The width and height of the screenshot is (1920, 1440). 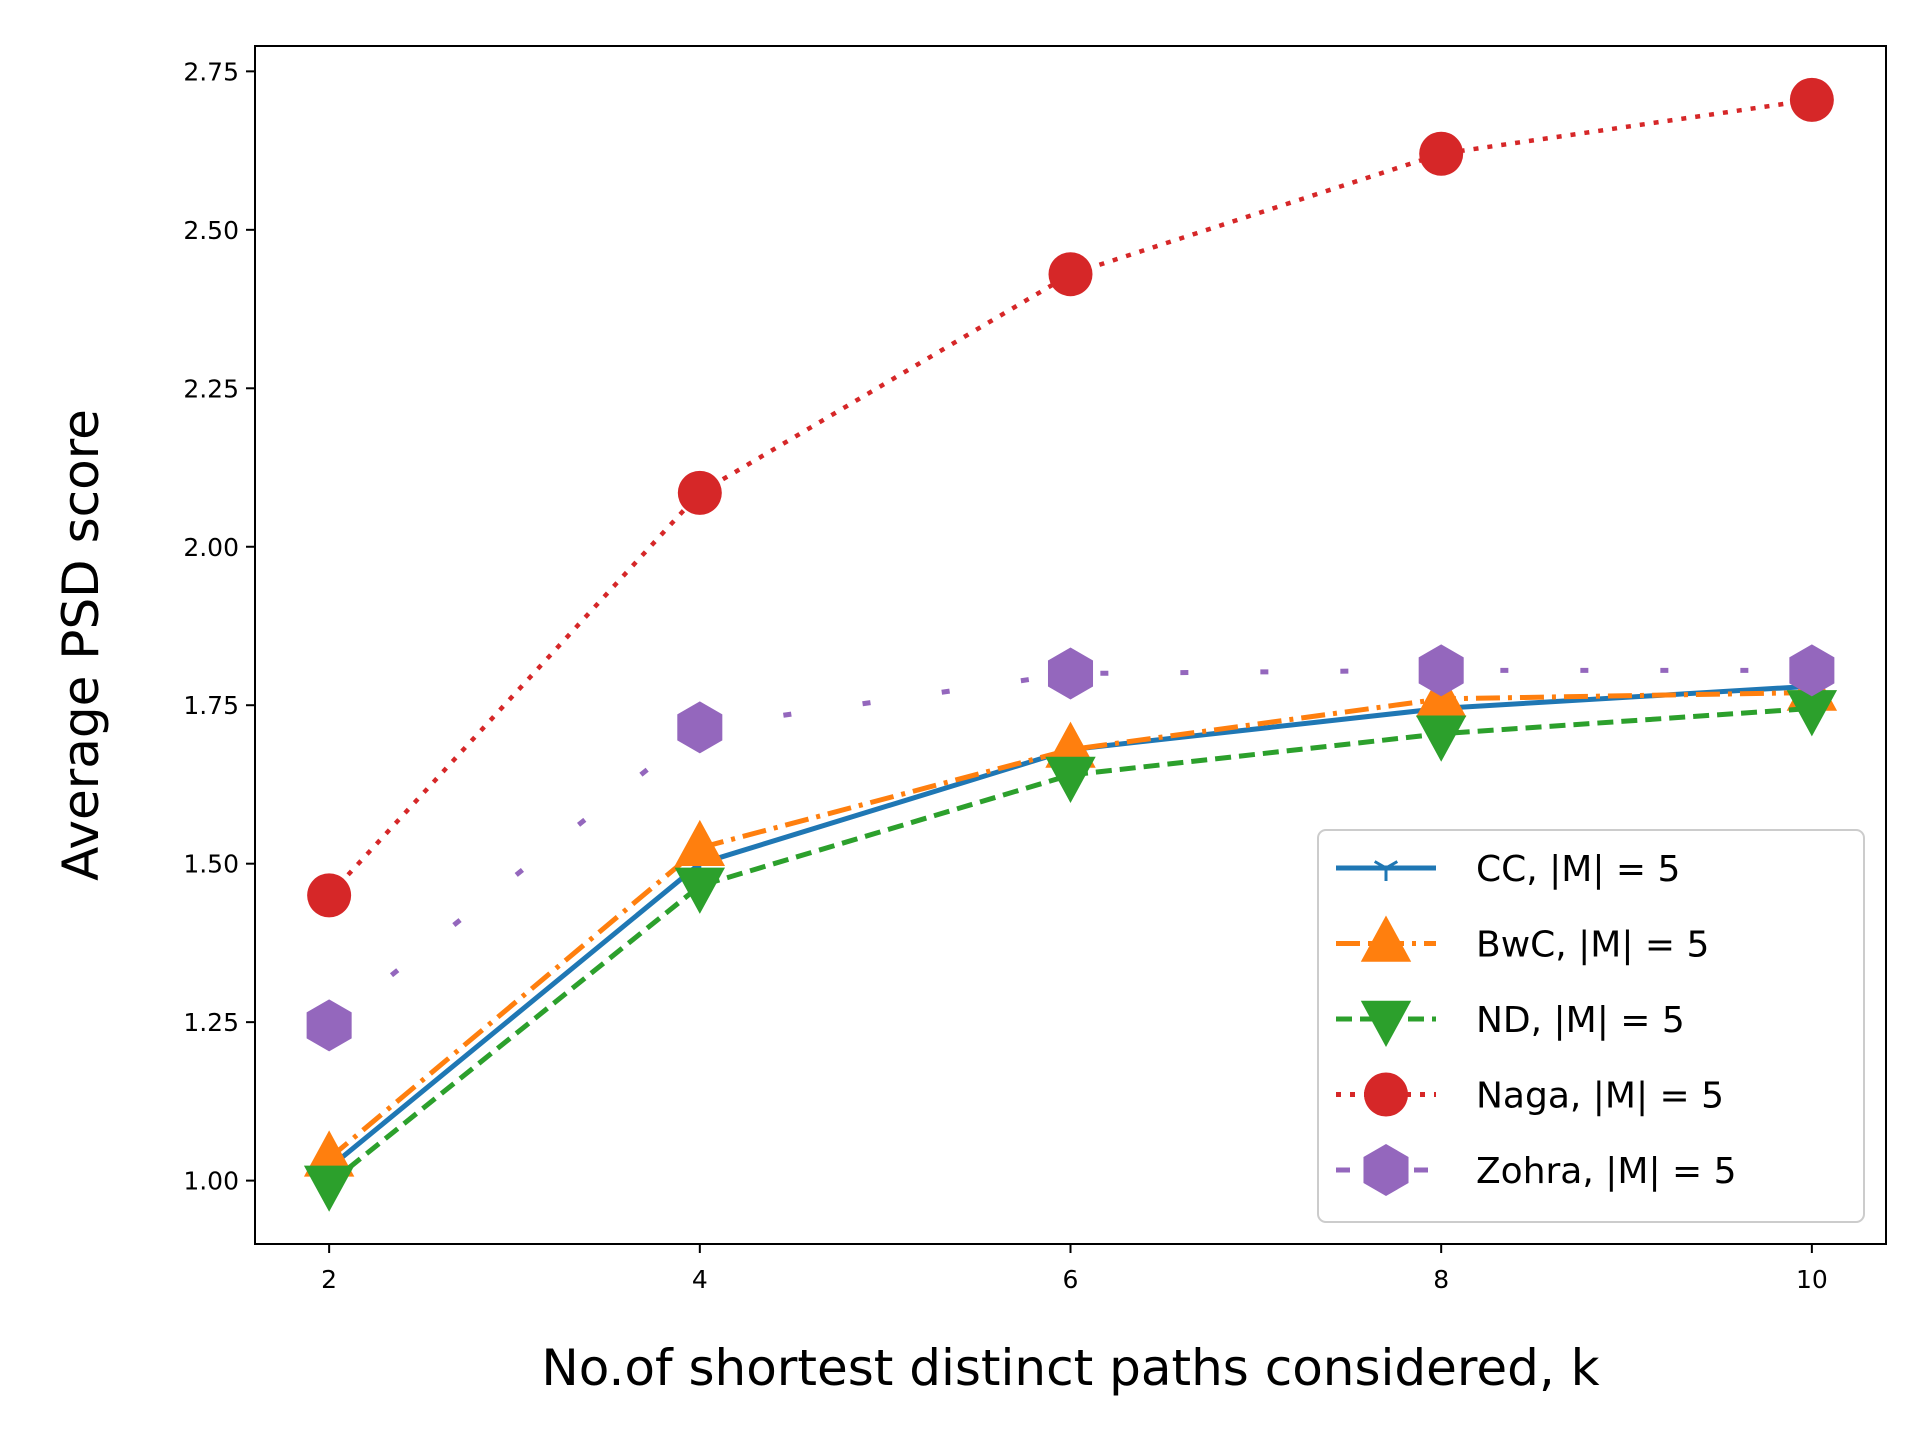 What do you see at coordinates (1071, 1279) in the screenshot?
I see `x-tick-label: 6` at bounding box center [1071, 1279].